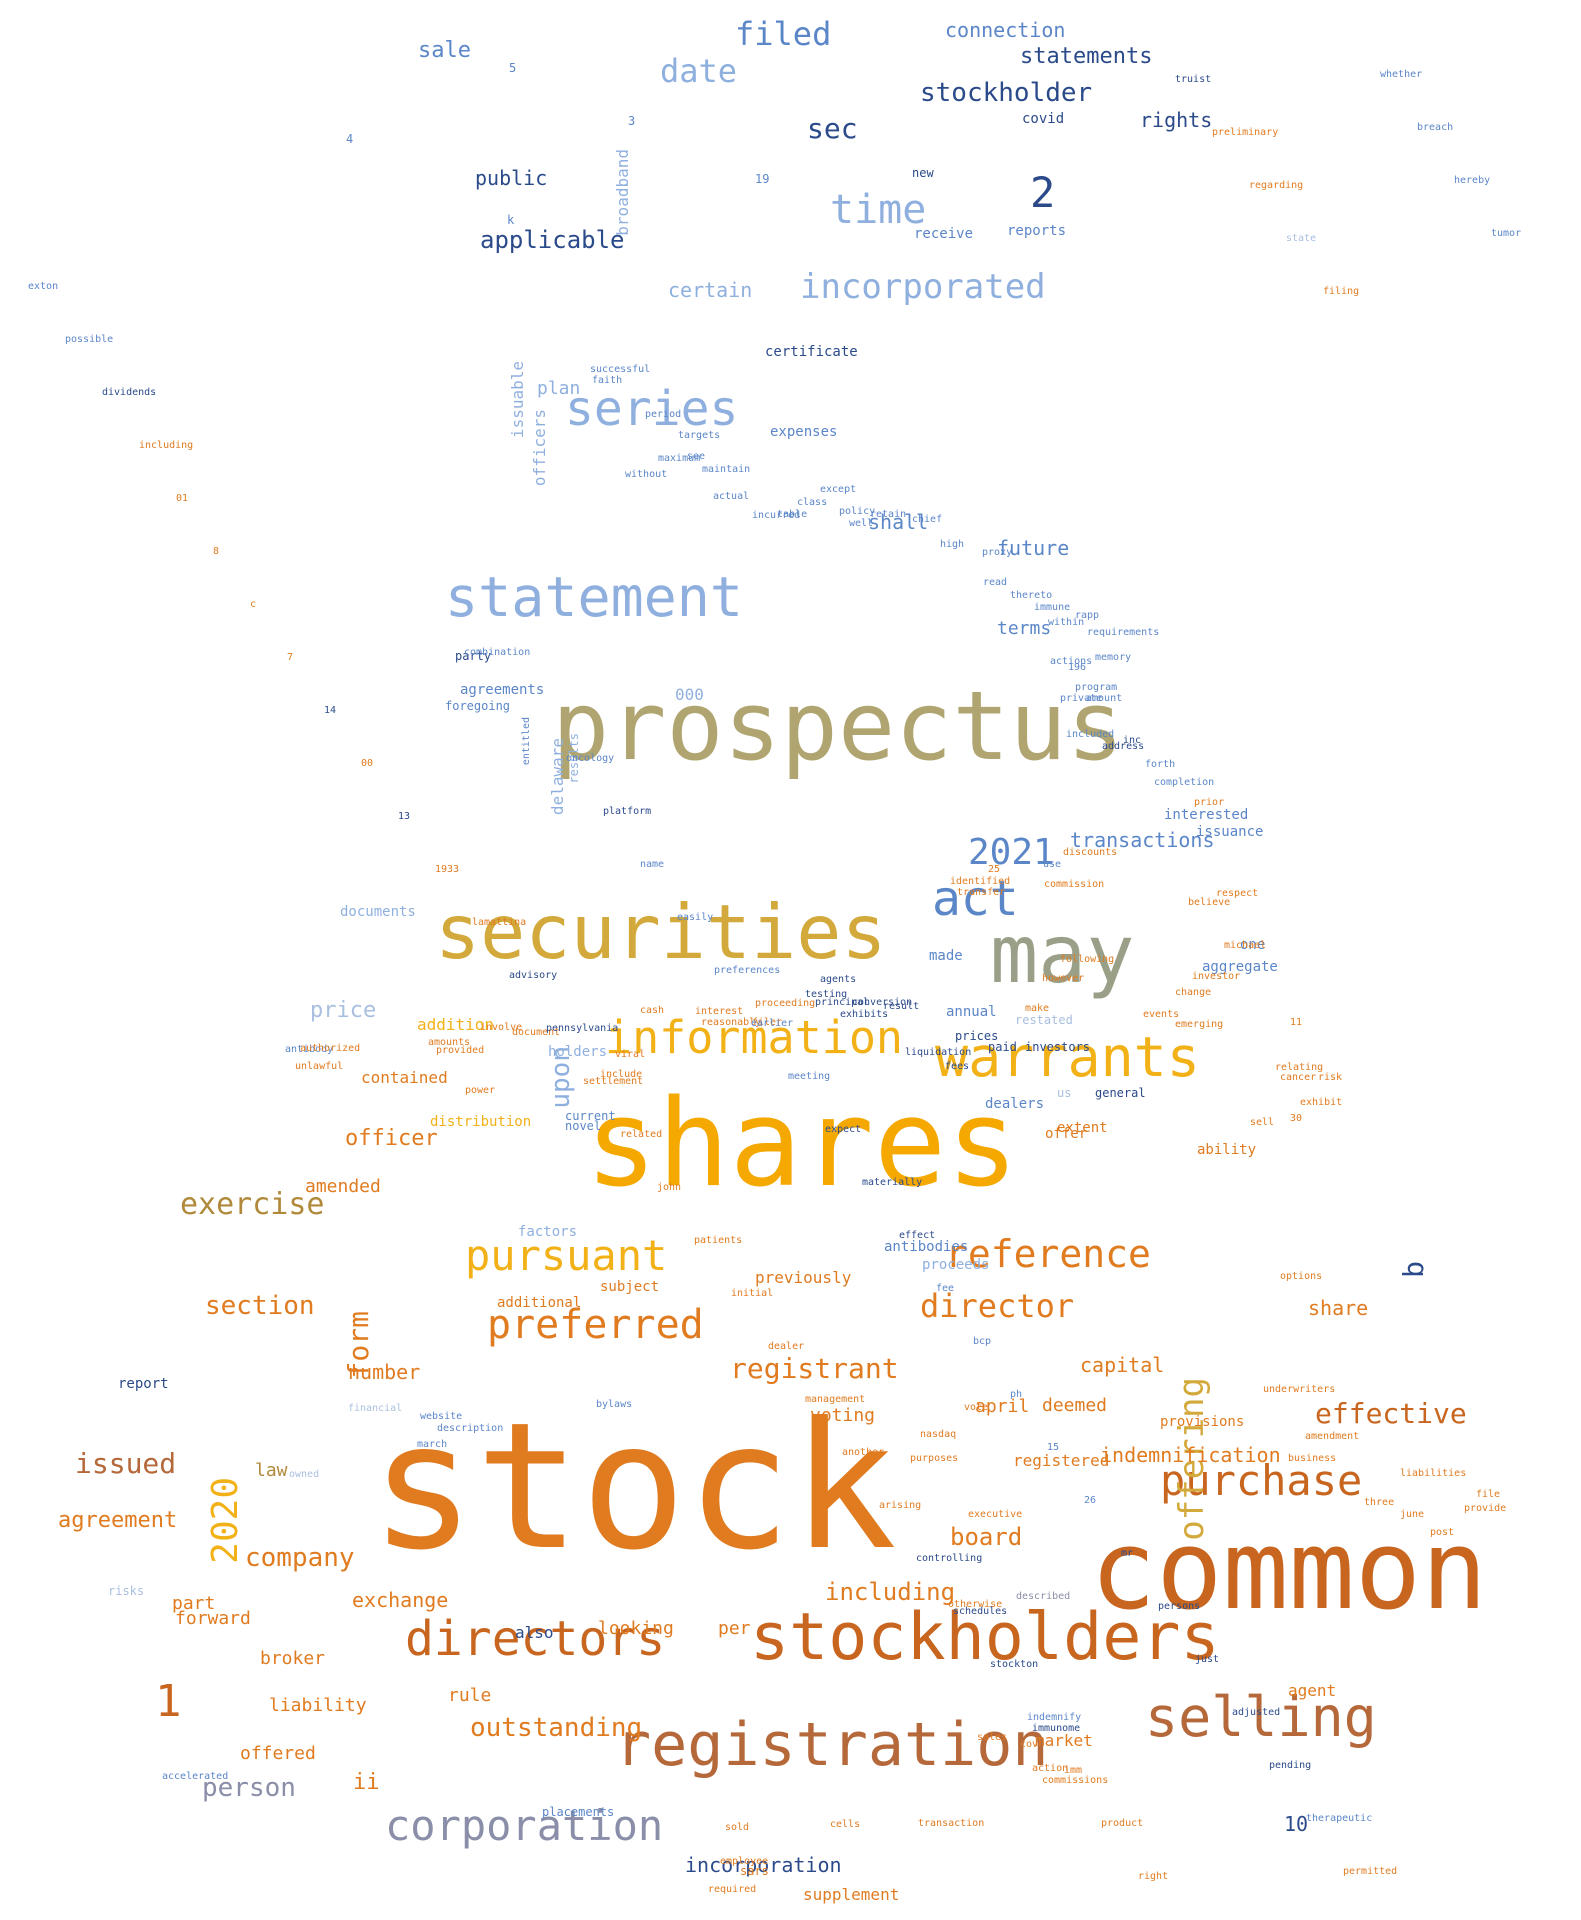  I want to click on word-shall: shall, so click(898, 522).